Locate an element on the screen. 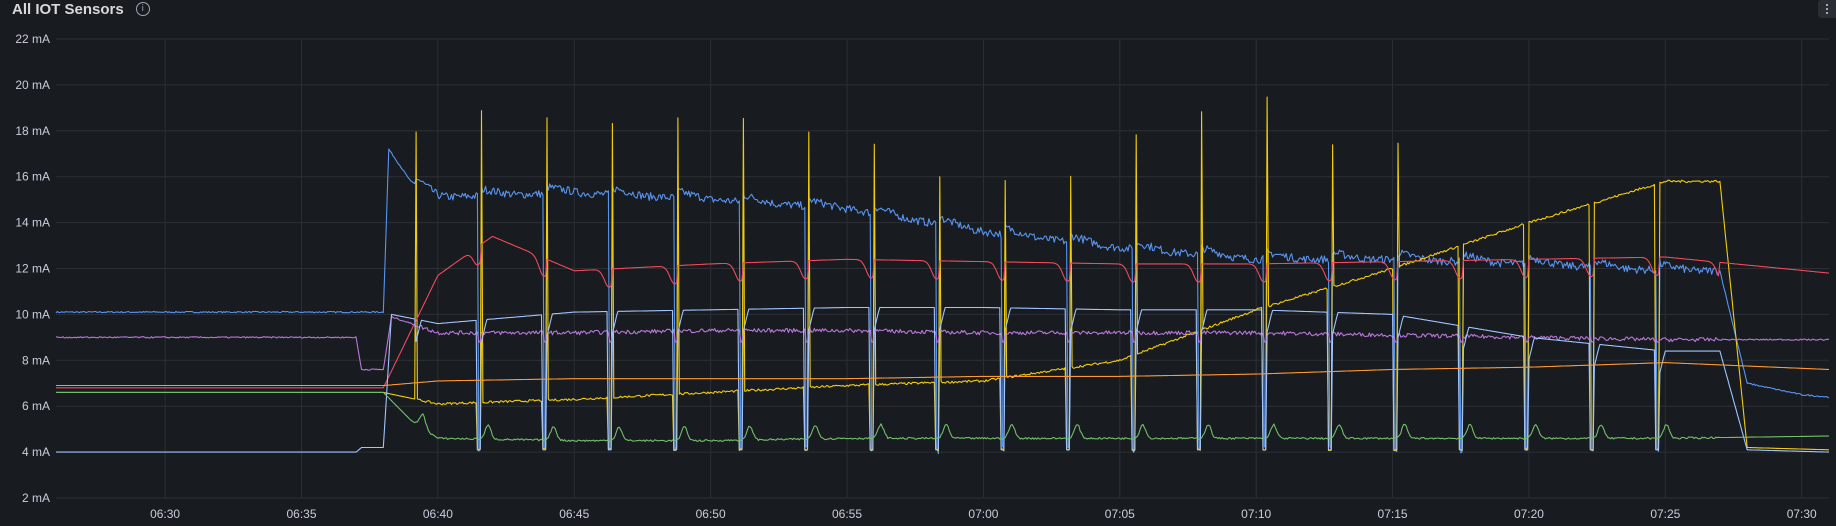 Image resolution: width=1836 pixels, height=526 pixels. y-tick-label: 8 mA is located at coordinates (36, 360).